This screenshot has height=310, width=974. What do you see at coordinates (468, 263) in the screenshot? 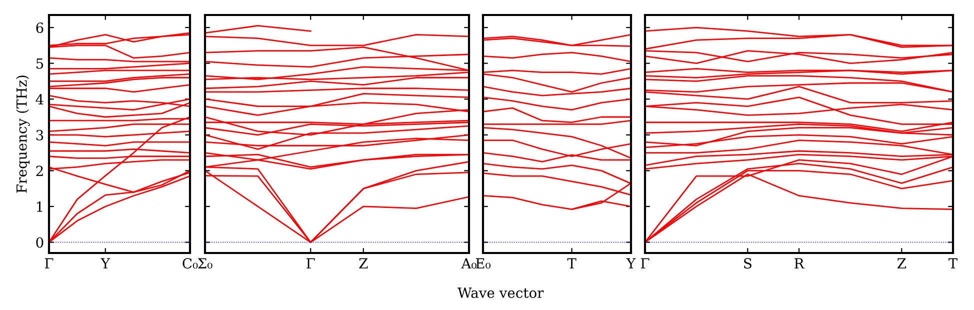
I see `x-tick-label: A₀` at bounding box center [468, 263].